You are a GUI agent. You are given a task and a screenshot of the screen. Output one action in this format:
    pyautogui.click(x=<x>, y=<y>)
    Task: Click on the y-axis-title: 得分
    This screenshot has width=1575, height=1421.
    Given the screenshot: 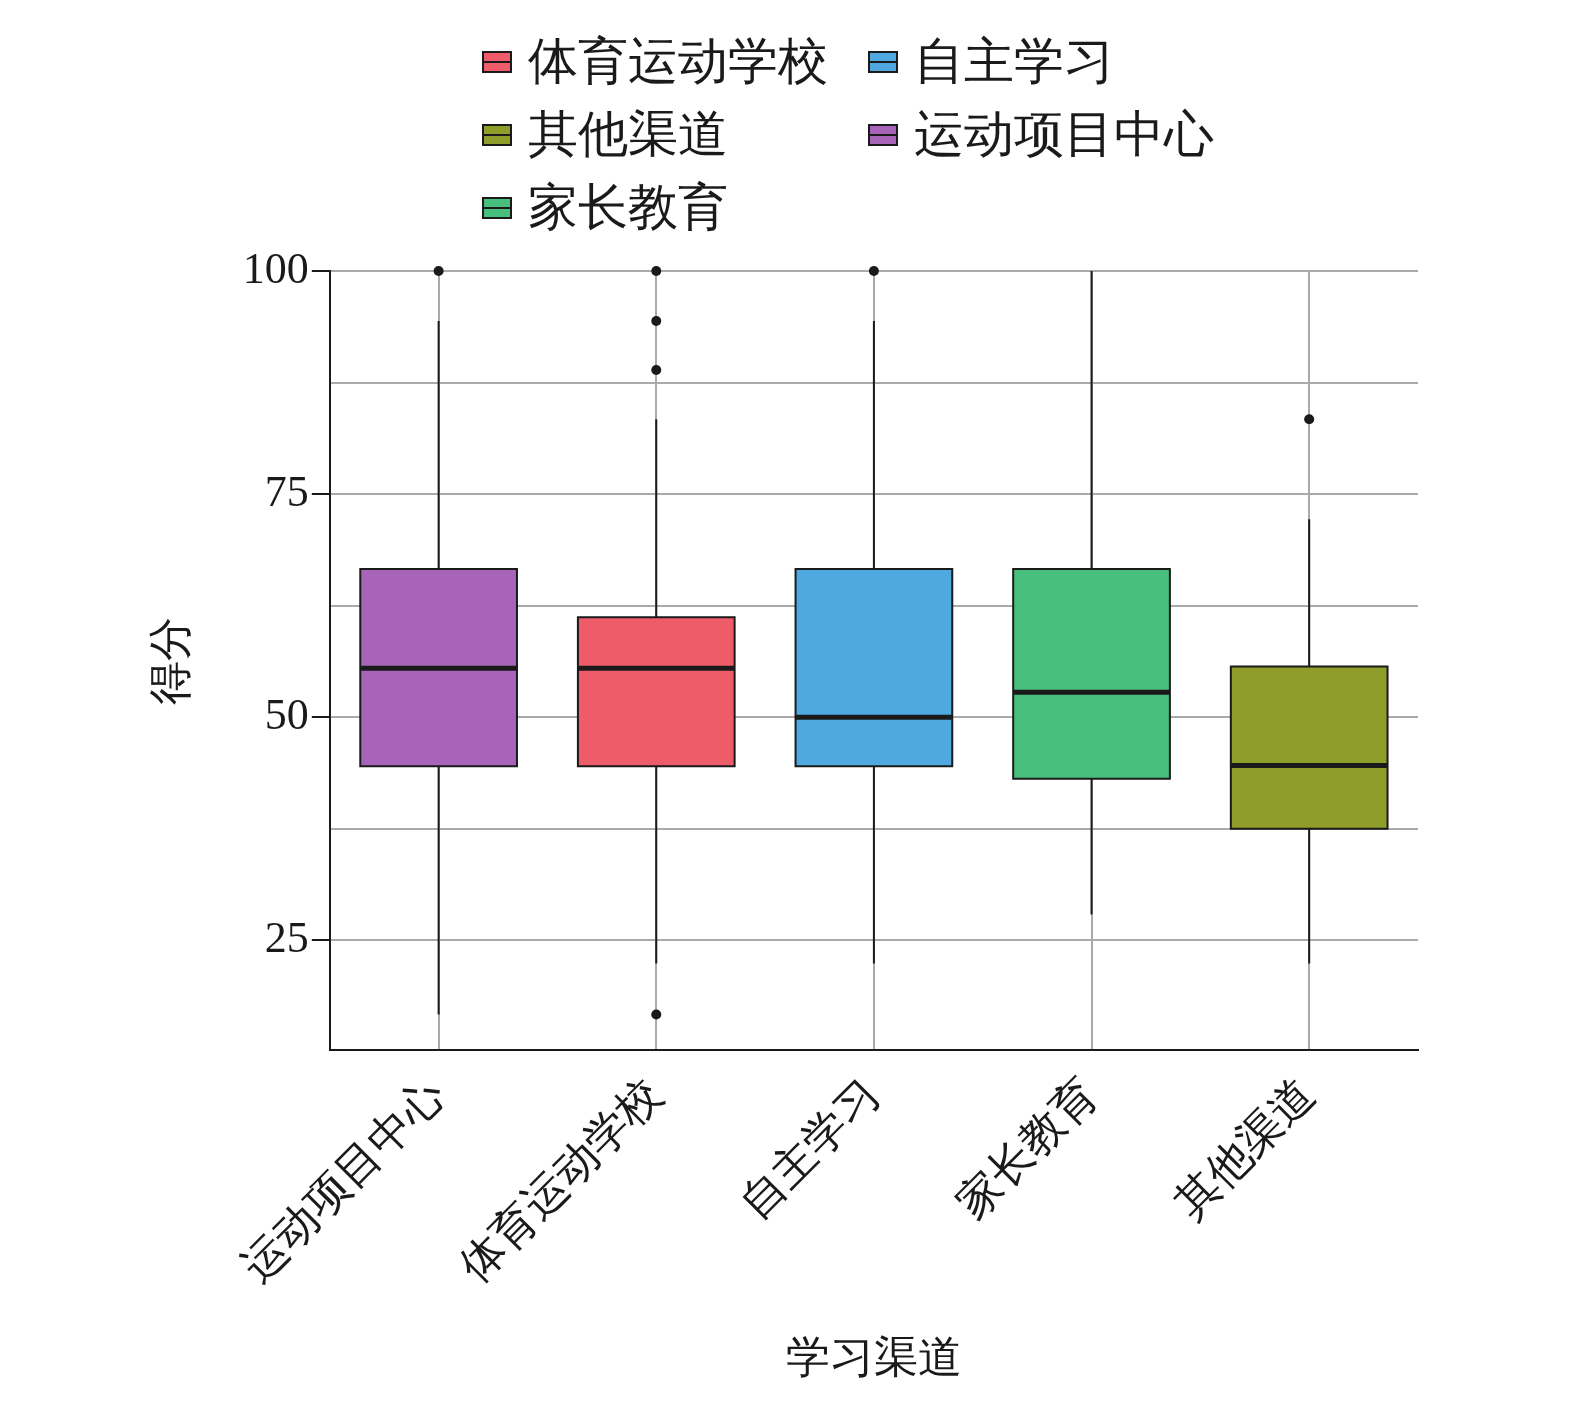 What is the action you would take?
    pyautogui.click(x=170, y=660)
    